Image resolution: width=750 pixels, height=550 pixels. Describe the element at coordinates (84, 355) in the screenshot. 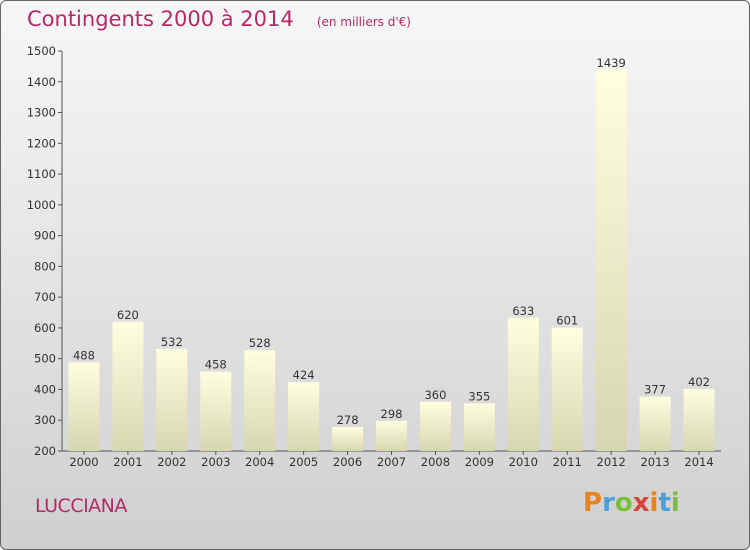

I see `bar-value-label: 488` at that location.